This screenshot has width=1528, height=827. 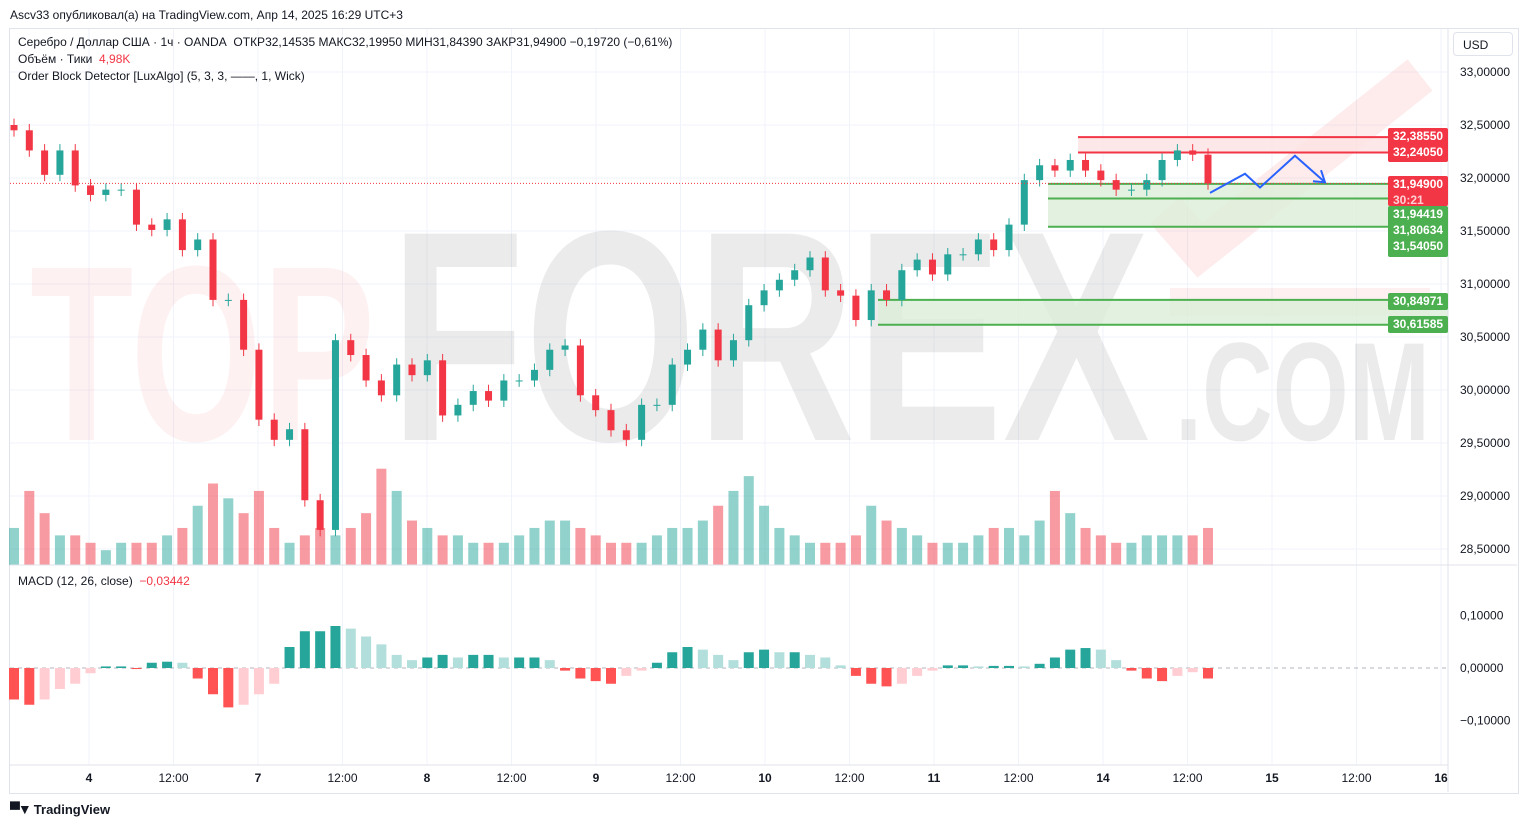 I want to click on time-tick-label: 16, so click(x=1441, y=778).